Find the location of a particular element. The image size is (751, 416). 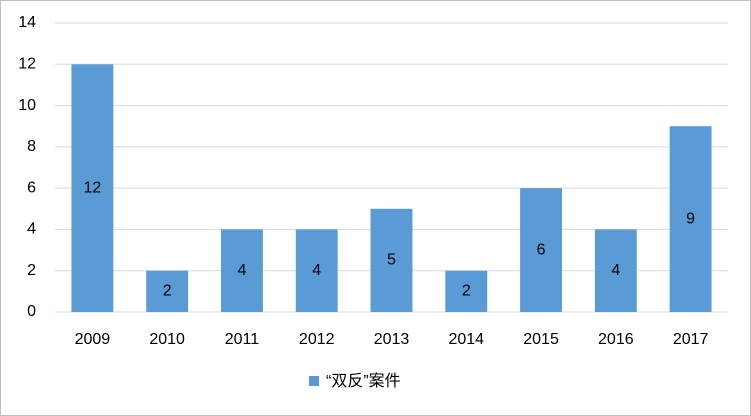

data-label: 6 is located at coordinates (541, 249).